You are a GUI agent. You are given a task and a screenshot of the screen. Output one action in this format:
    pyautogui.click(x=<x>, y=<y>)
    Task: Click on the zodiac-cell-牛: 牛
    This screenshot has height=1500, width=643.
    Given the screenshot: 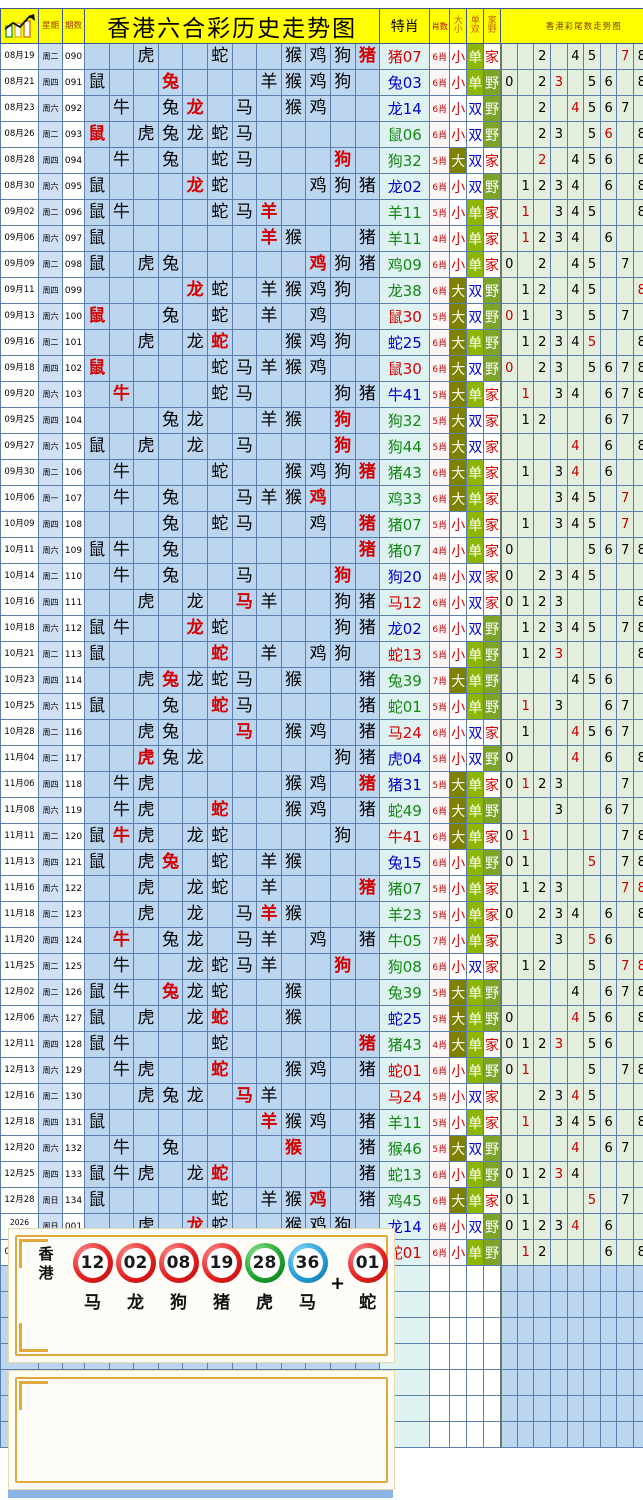 What is the action you would take?
    pyautogui.click(x=121, y=160)
    